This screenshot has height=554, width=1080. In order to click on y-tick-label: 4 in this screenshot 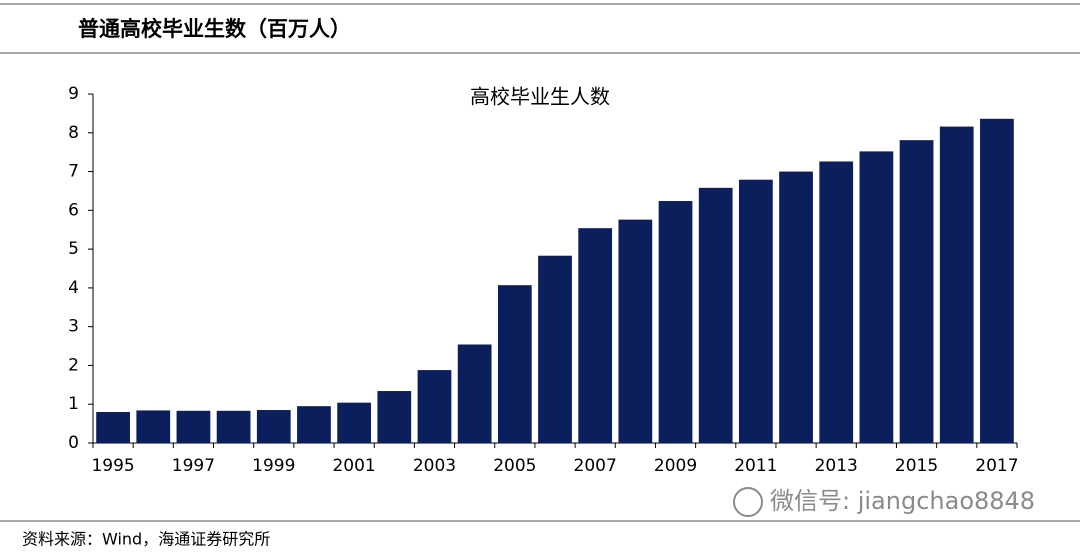, I will do `click(73, 288)`.